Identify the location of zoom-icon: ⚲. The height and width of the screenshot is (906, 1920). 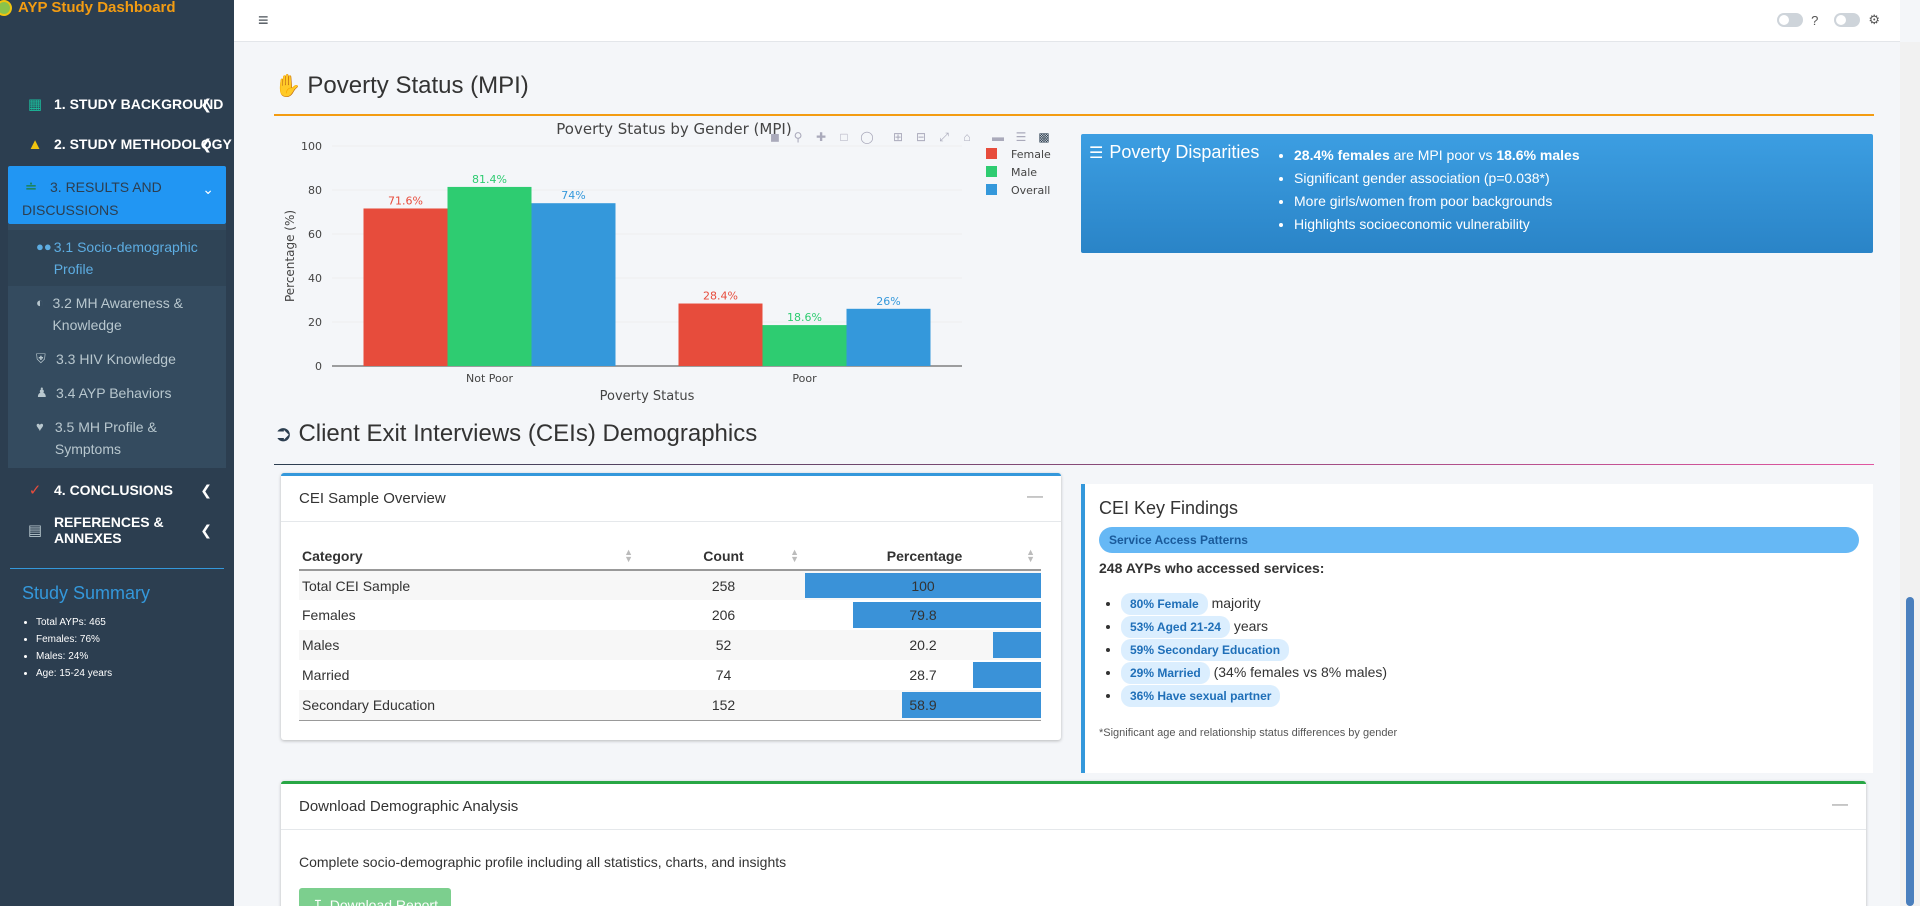
(798, 137).